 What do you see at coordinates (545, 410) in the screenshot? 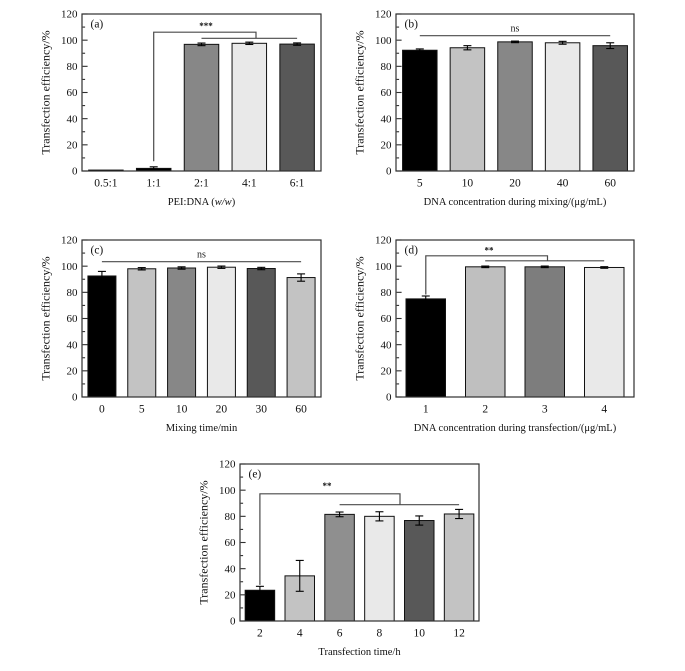
I see `svg-text: 3` at bounding box center [545, 410].